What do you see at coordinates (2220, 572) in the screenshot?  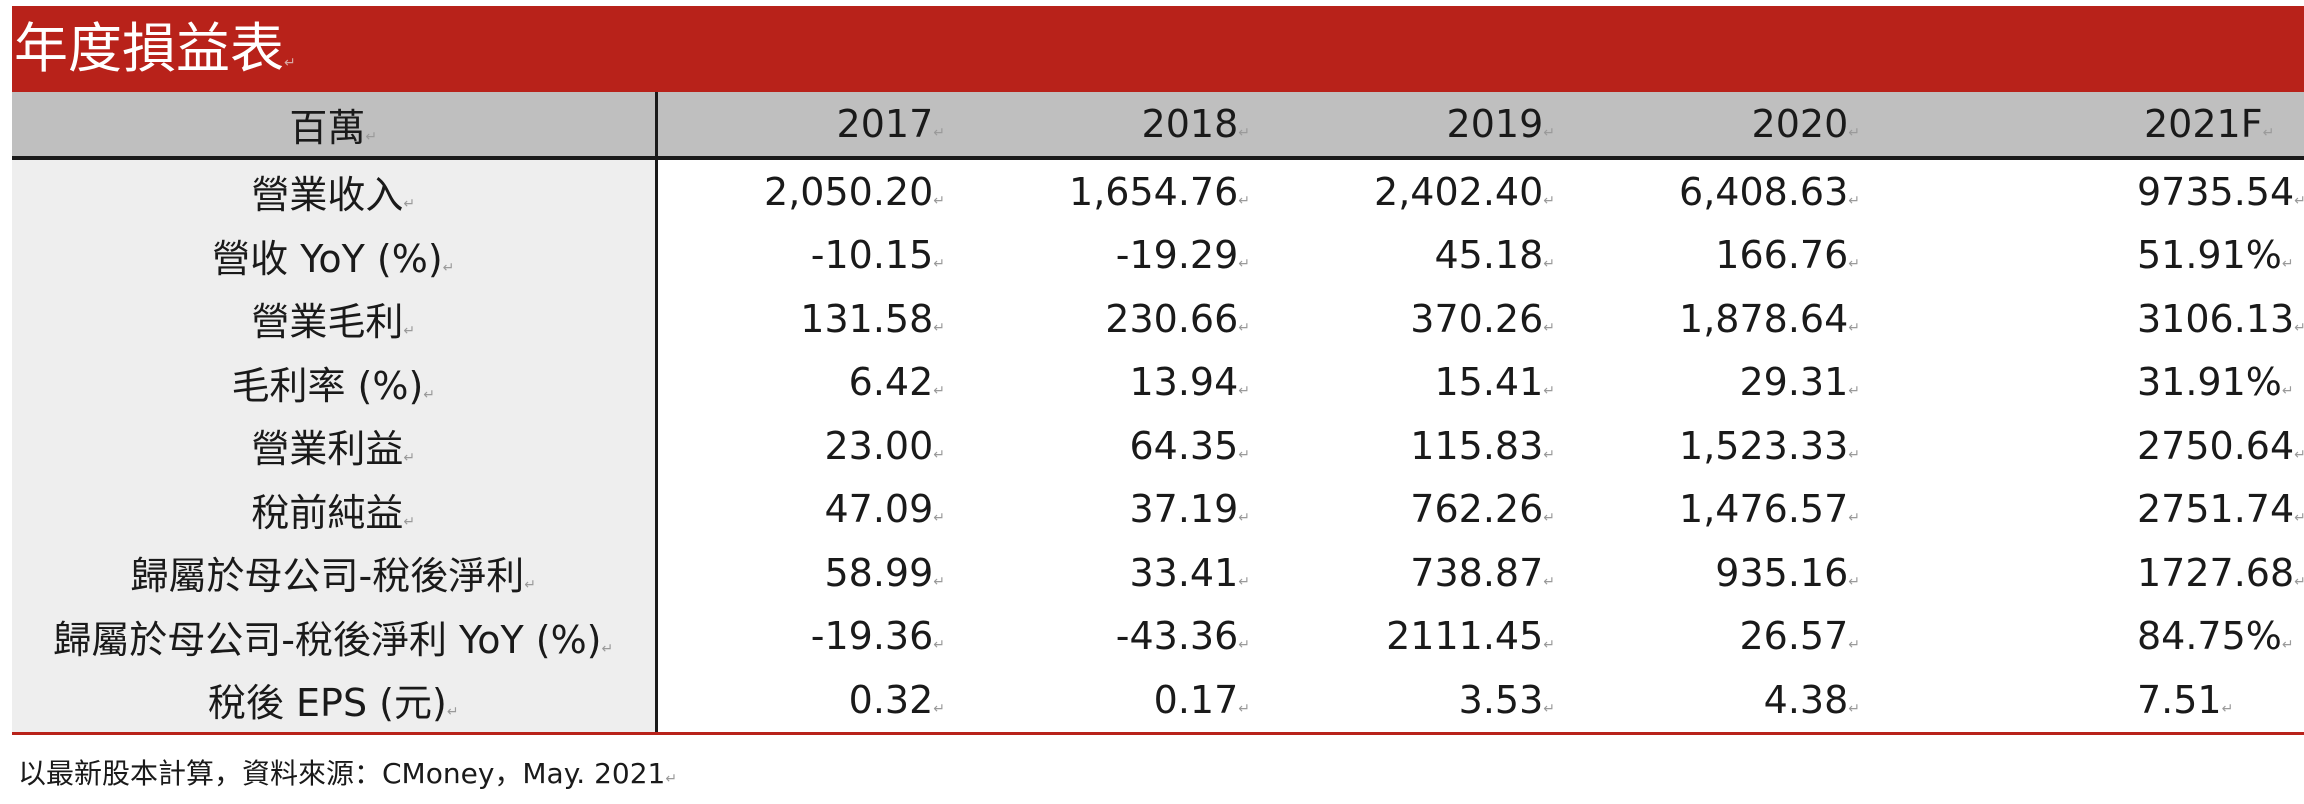 I see `table-cell: 1727.68↵` at bounding box center [2220, 572].